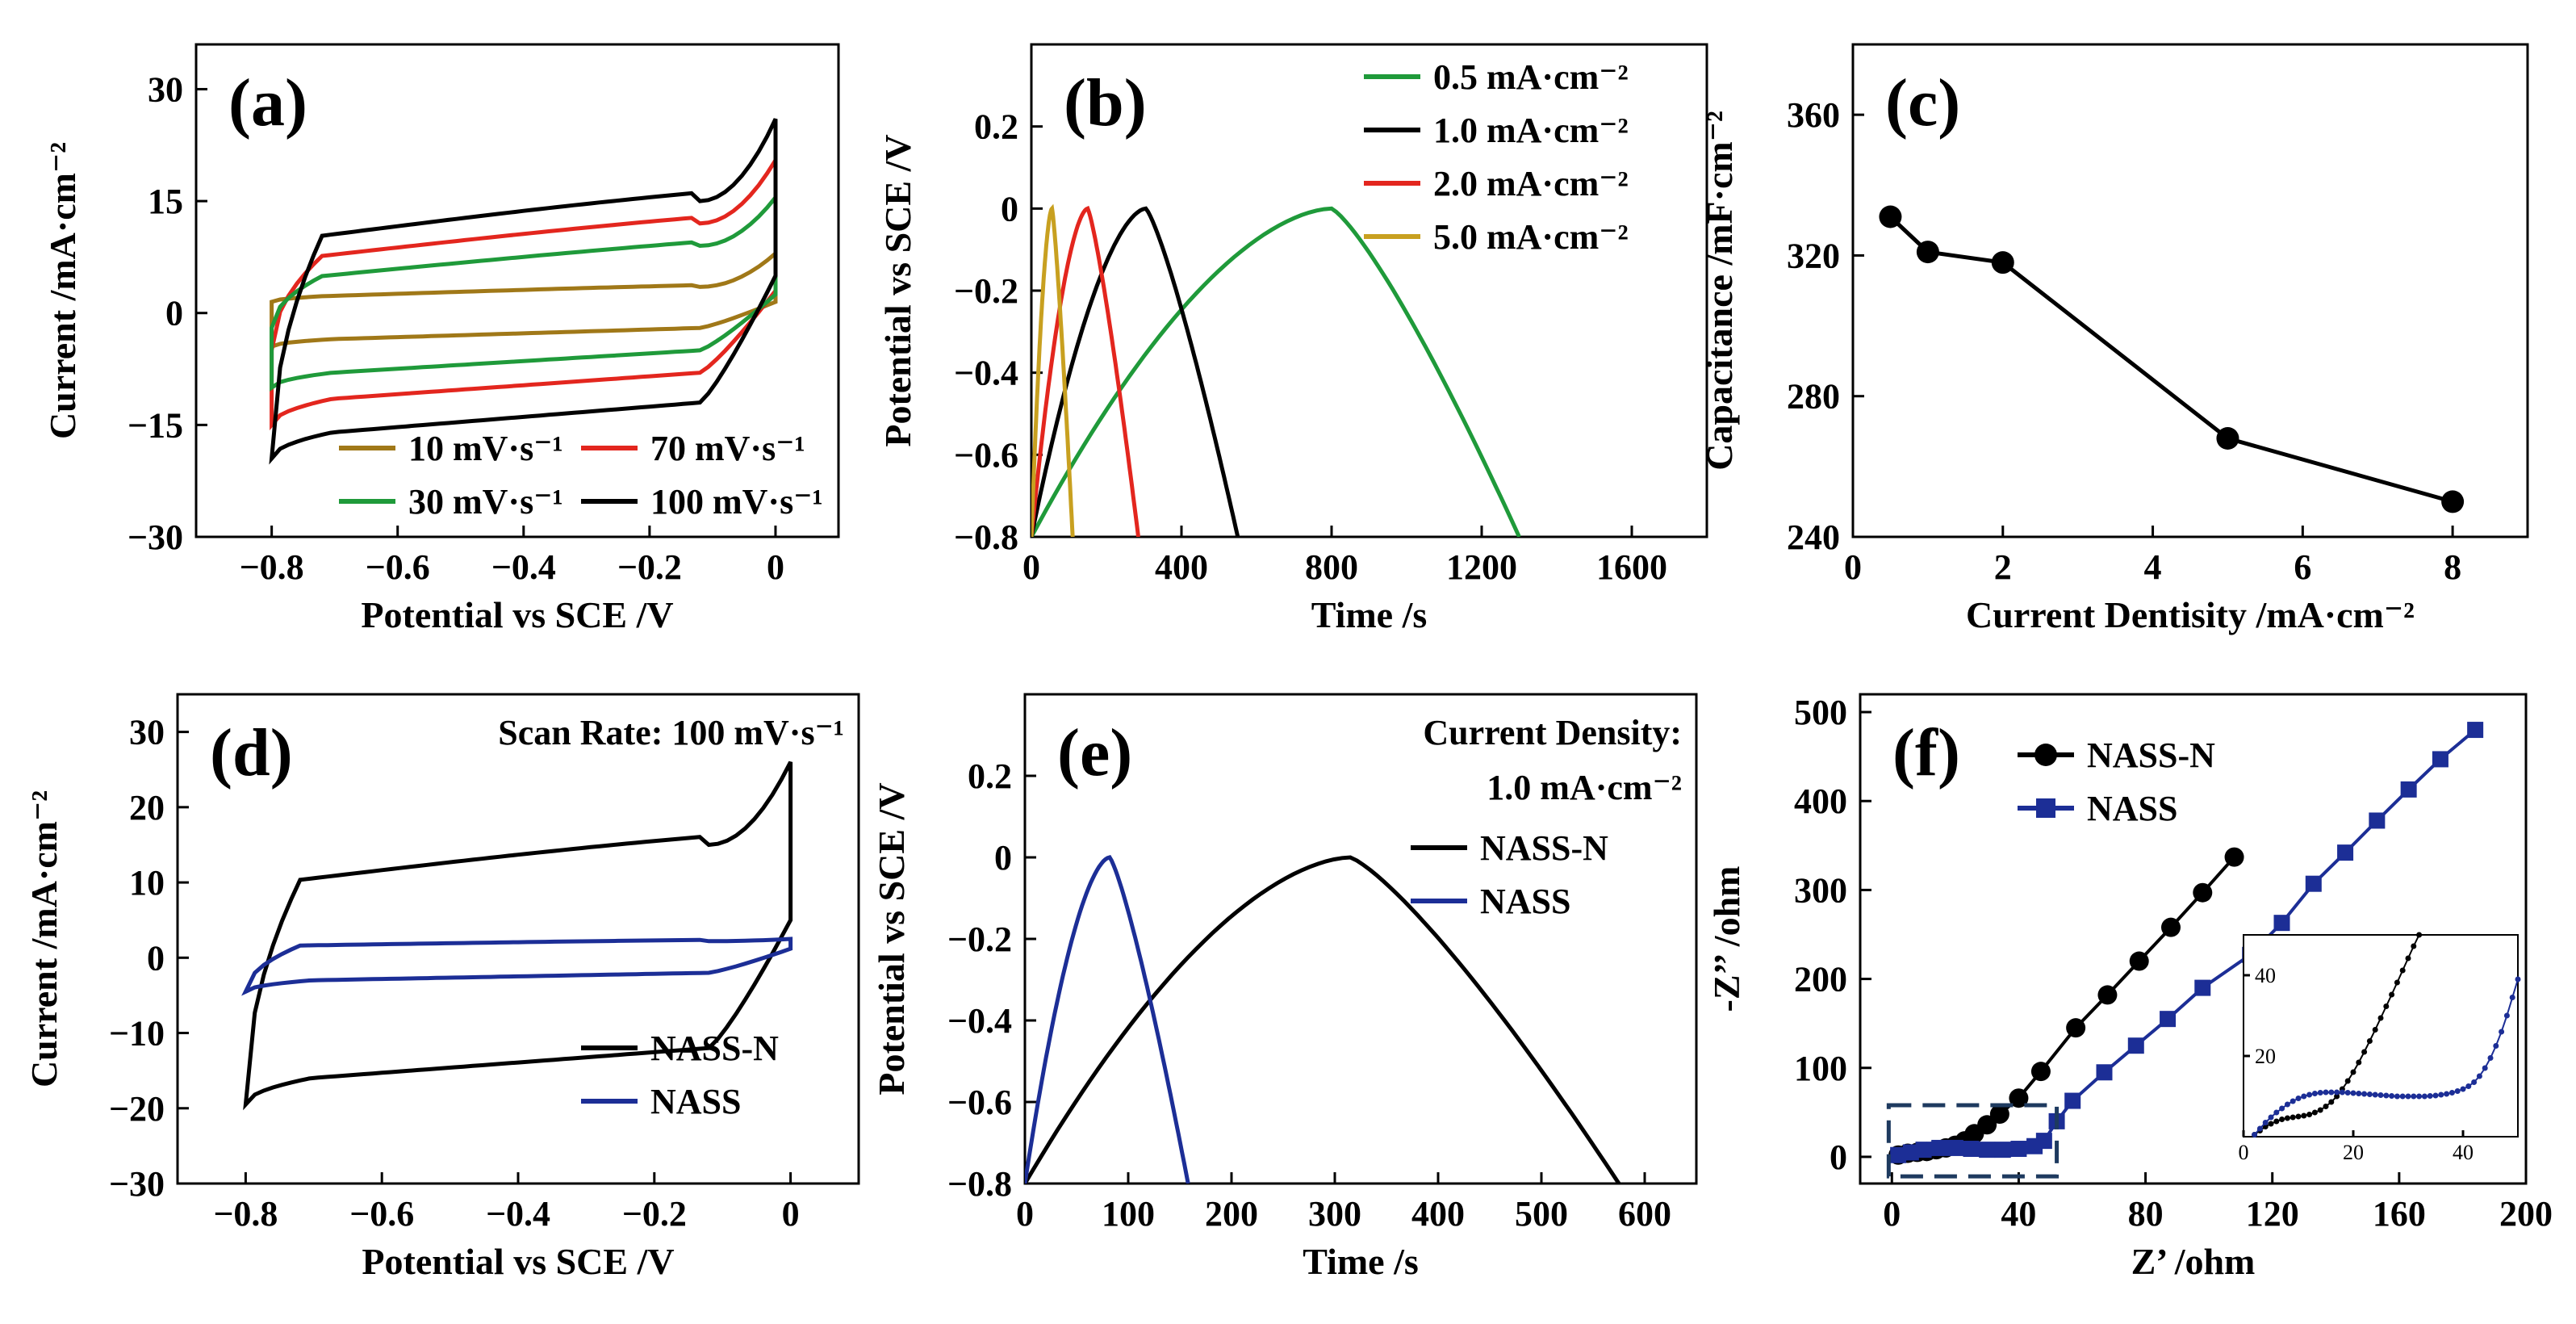 The image size is (2576, 1324). What do you see at coordinates (2353, 1152) in the screenshot?
I see `inset-x-tick-label: 20` at bounding box center [2353, 1152].